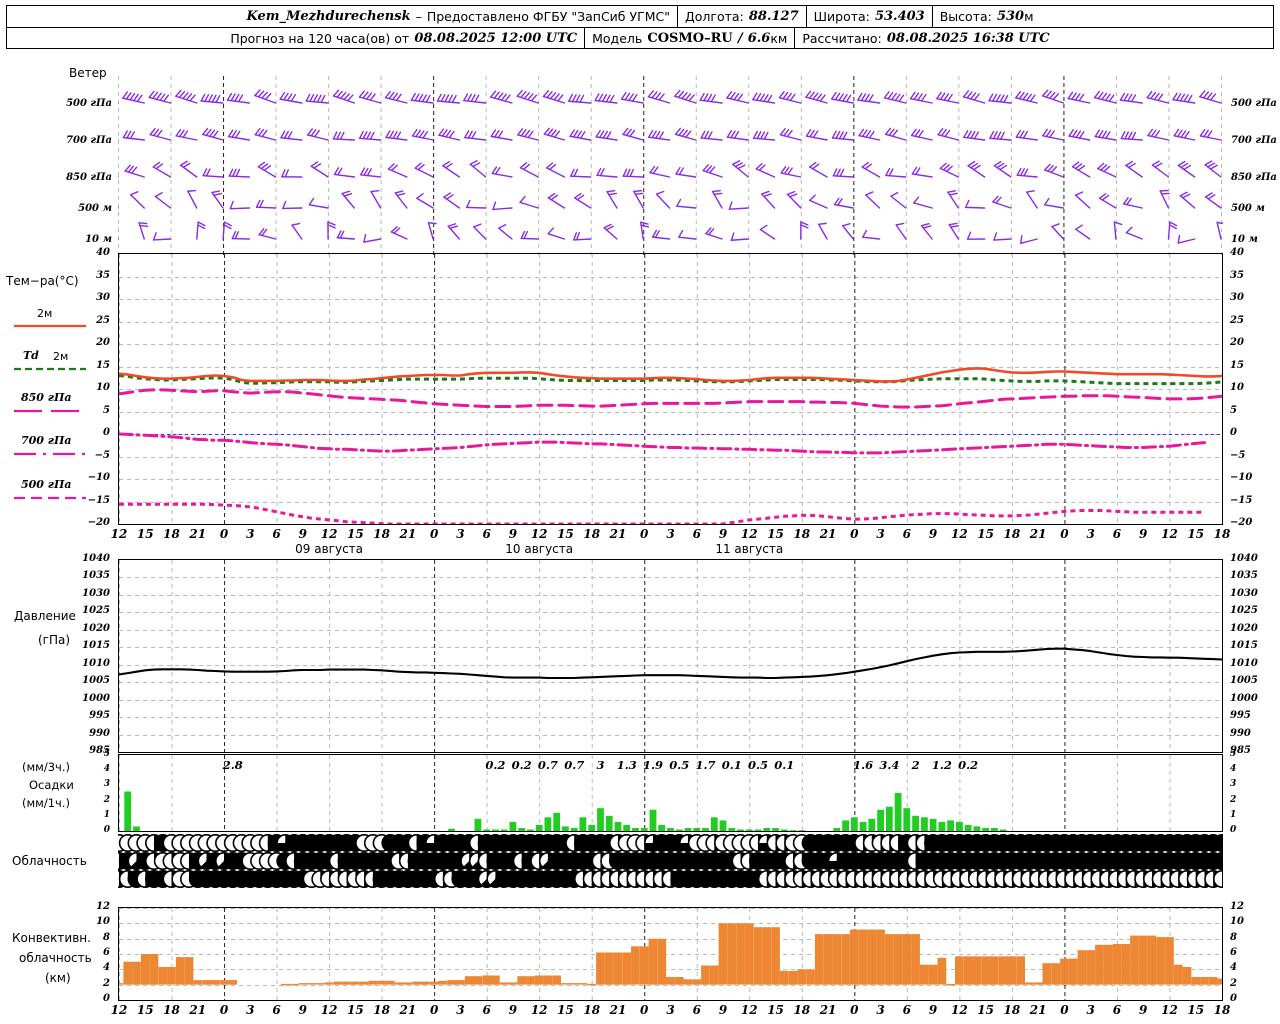 The height and width of the screenshot is (1024, 1280). I want to click on temp-xtick-27: 21, so click(828, 534).